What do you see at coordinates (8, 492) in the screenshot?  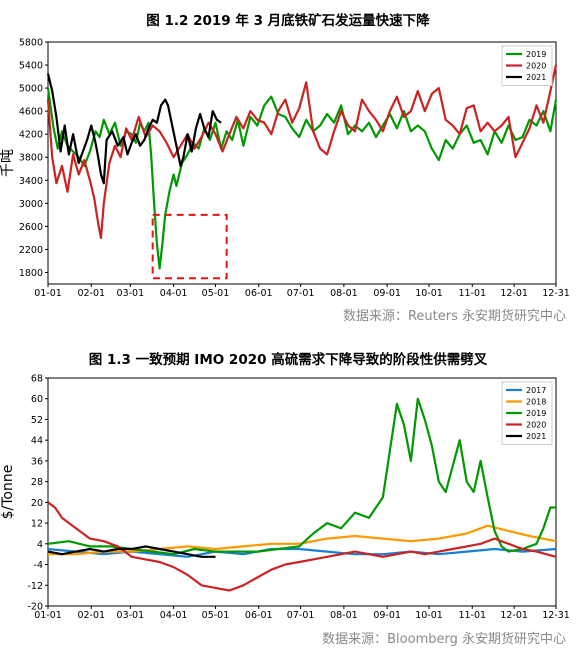 I see `y-axis-label: $/Tonne` at bounding box center [8, 492].